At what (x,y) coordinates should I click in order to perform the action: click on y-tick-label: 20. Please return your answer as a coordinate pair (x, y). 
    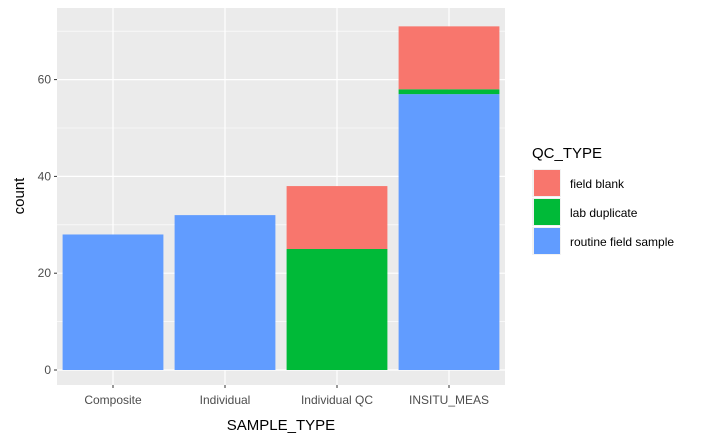
    Looking at the image, I should click on (45, 273).